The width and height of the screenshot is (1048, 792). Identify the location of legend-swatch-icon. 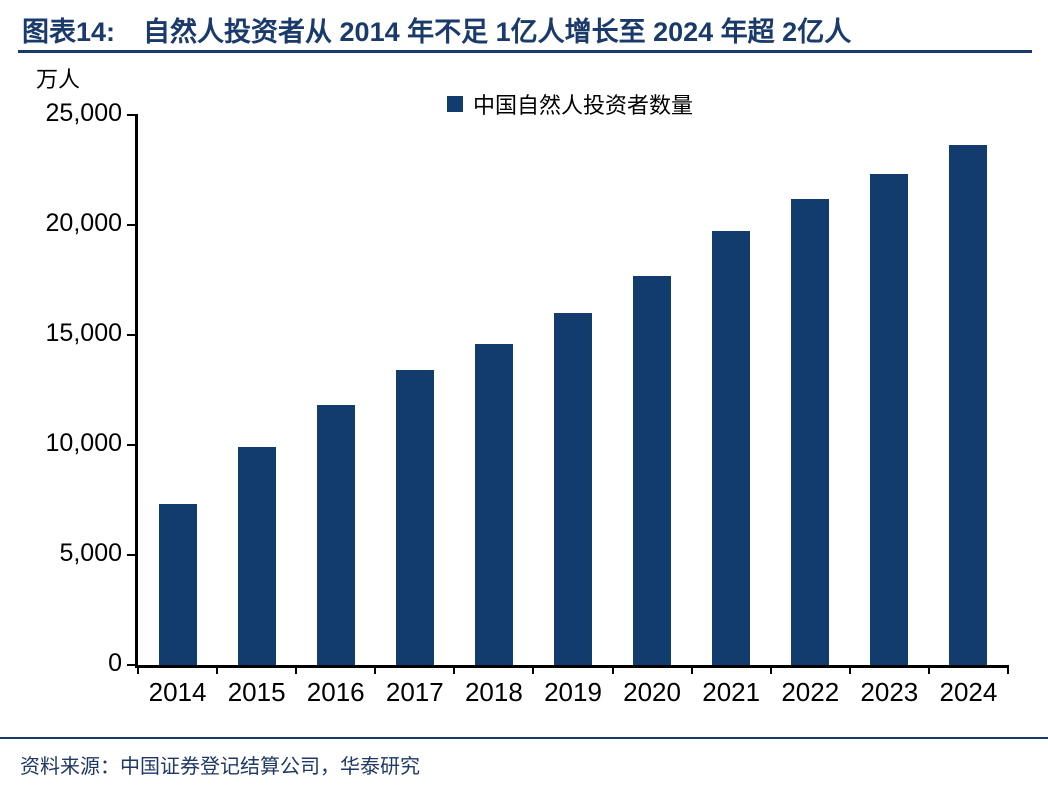
(454, 104).